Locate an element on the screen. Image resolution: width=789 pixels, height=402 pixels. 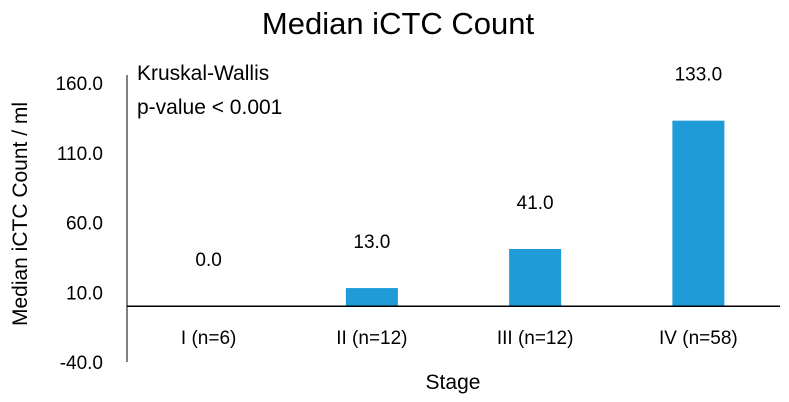
x-tick-label: I (n=6) is located at coordinates (208, 338).